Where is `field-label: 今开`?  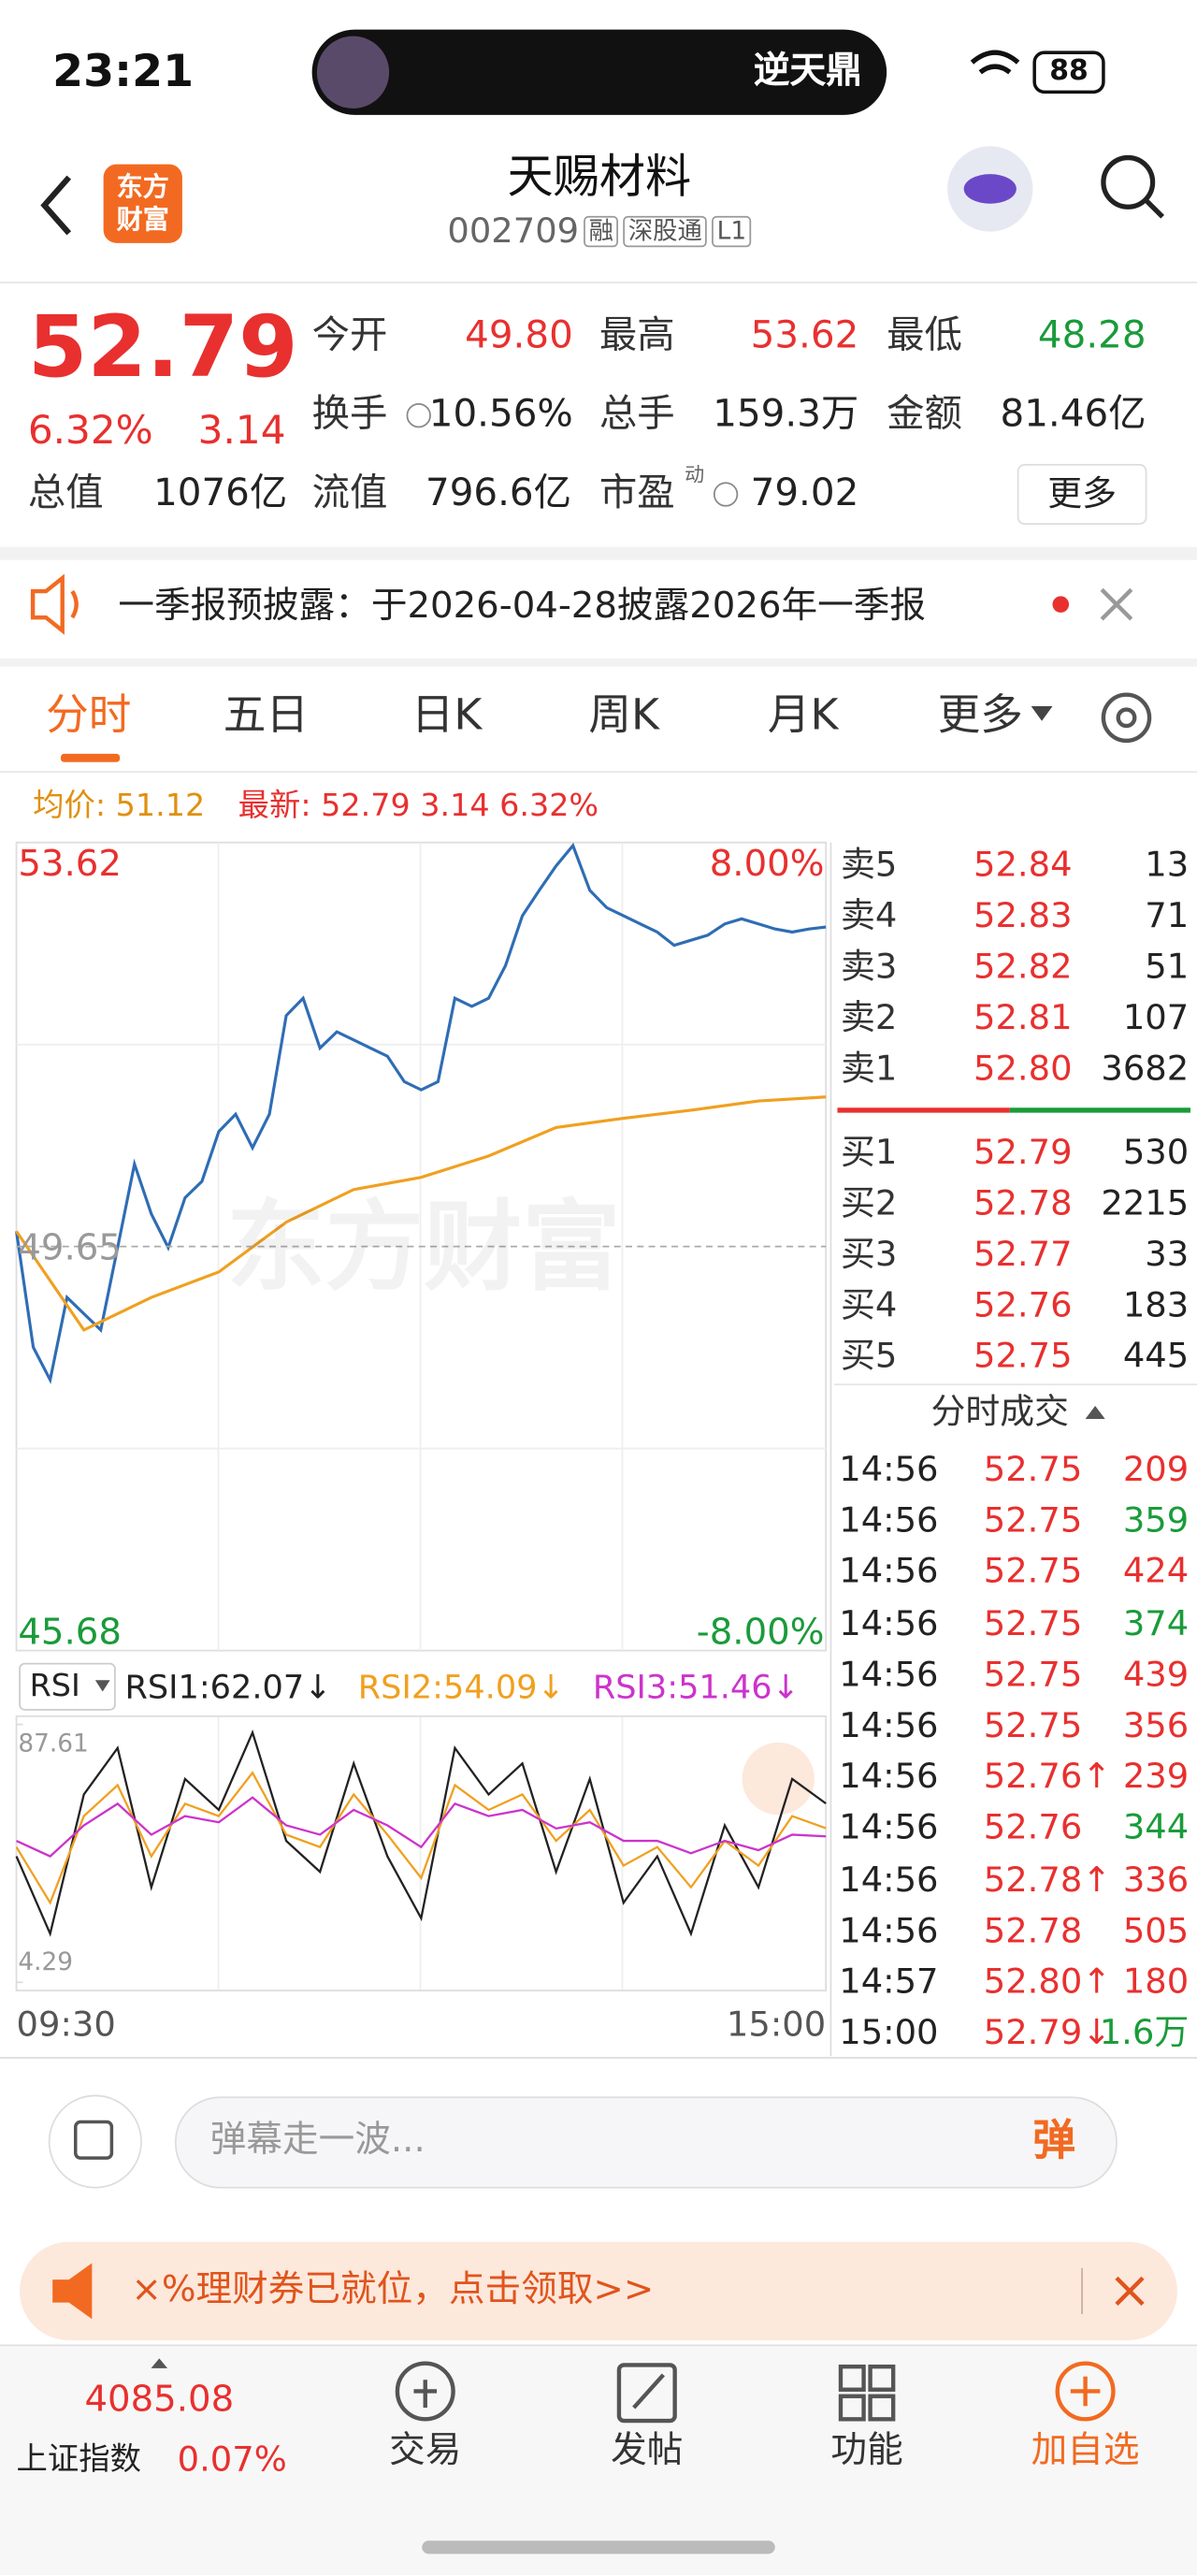 field-label: 今开 is located at coordinates (349, 335).